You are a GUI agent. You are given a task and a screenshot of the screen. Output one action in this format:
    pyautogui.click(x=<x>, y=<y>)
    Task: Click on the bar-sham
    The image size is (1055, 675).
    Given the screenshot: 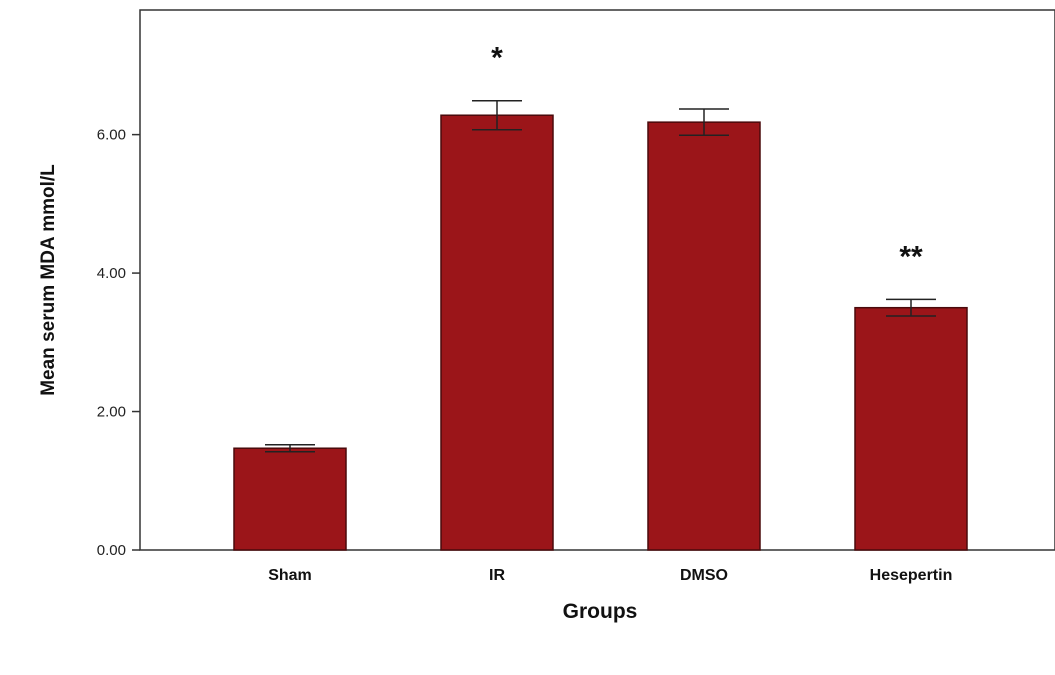 What is the action you would take?
    pyautogui.click(x=290, y=499)
    